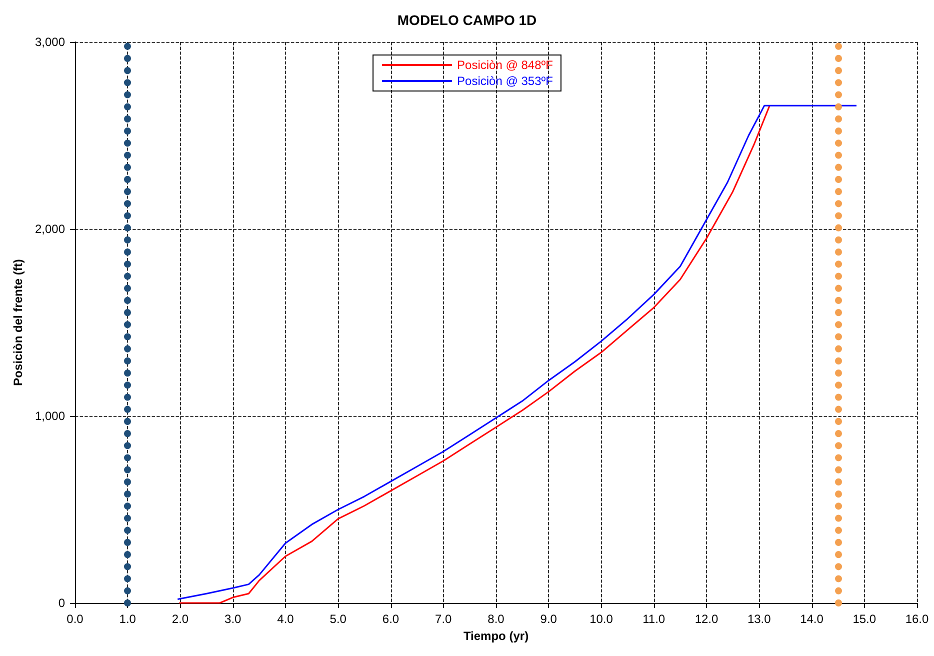 The image size is (934, 656). What do you see at coordinates (391, 619) in the screenshot?
I see `x-tick-label: 6.0` at bounding box center [391, 619].